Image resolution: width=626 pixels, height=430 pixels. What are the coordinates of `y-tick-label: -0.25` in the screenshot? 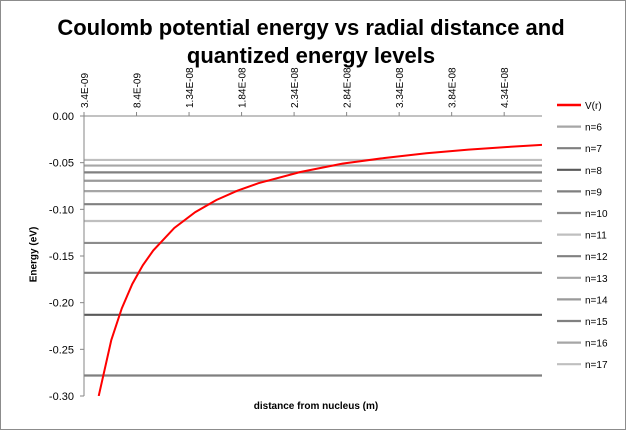 It's located at (61, 350).